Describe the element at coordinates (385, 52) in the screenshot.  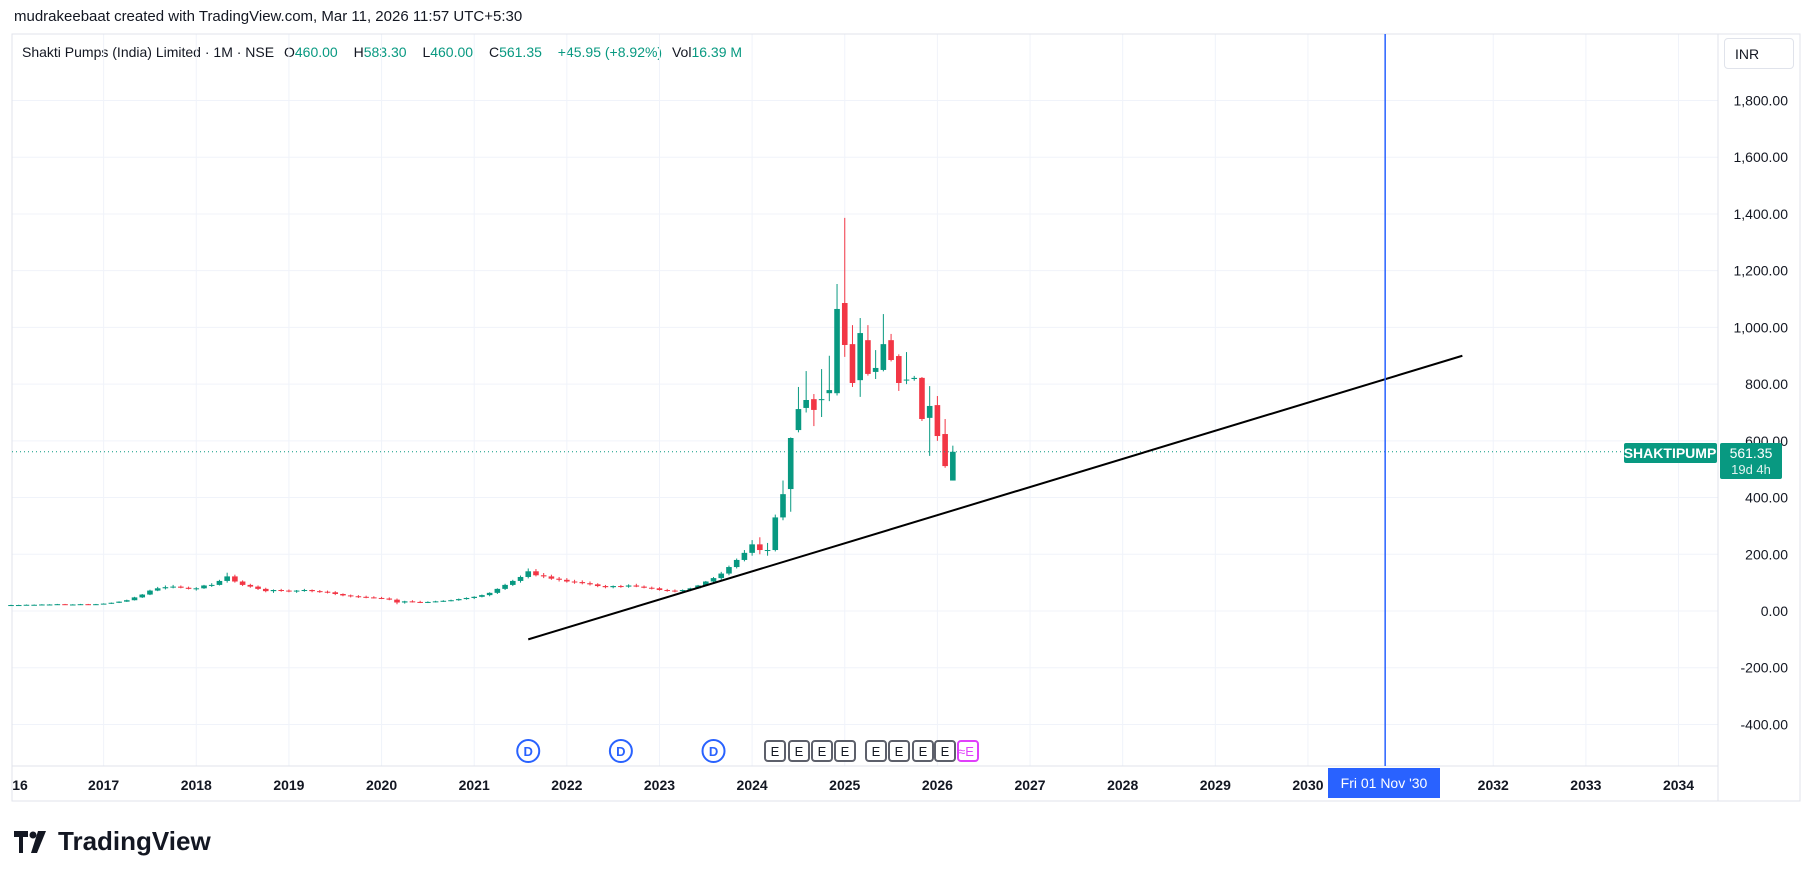
I see `high-number: 583.30` at that location.